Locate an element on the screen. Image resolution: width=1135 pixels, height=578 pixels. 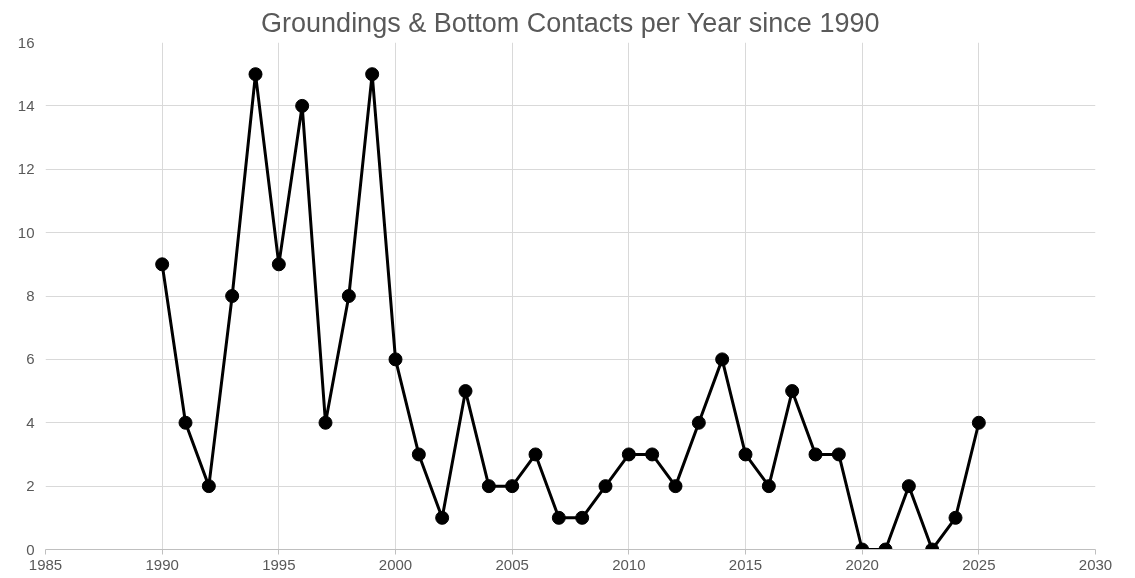
x-tick-label: 2010 is located at coordinates (629, 564).